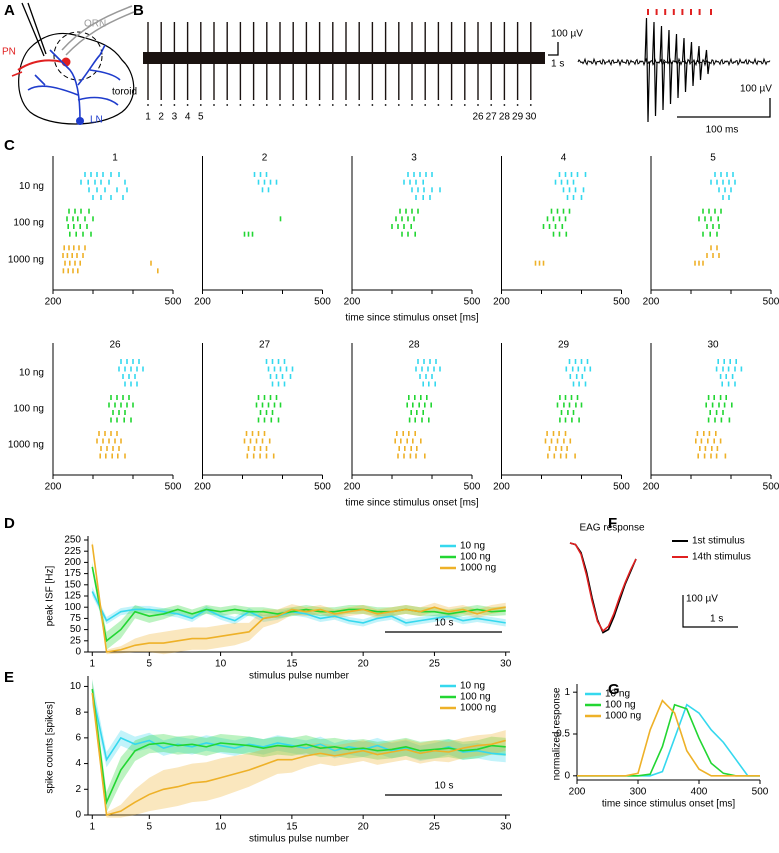 The width and height of the screenshot is (779, 853). I want to click on x-axis-label: stimulus pulse number, so click(299, 839).